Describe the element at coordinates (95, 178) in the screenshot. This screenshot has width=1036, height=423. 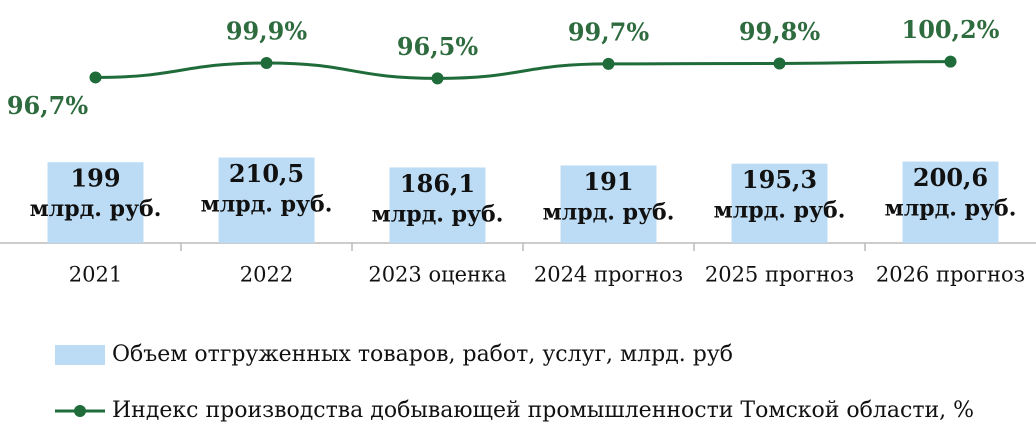
I see `bar-value-label: 199` at that location.